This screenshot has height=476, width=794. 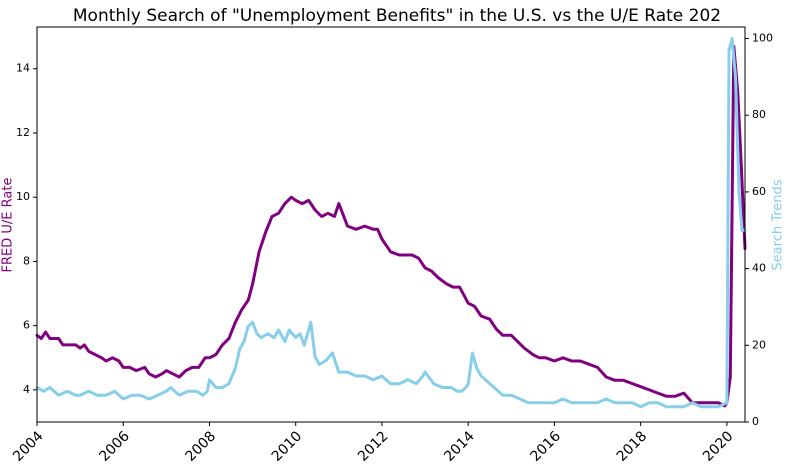 What do you see at coordinates (23, 68) in the screenshot?
I see `left-y-tick-label: 14` at bounding box center [23, 68].